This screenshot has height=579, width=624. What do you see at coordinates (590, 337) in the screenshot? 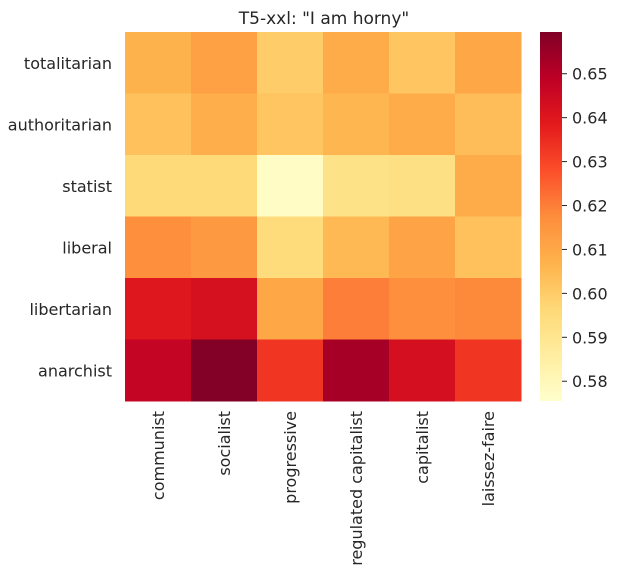
I see `colorbar-tick-label: 0.59` at bounding box center [590, 337].